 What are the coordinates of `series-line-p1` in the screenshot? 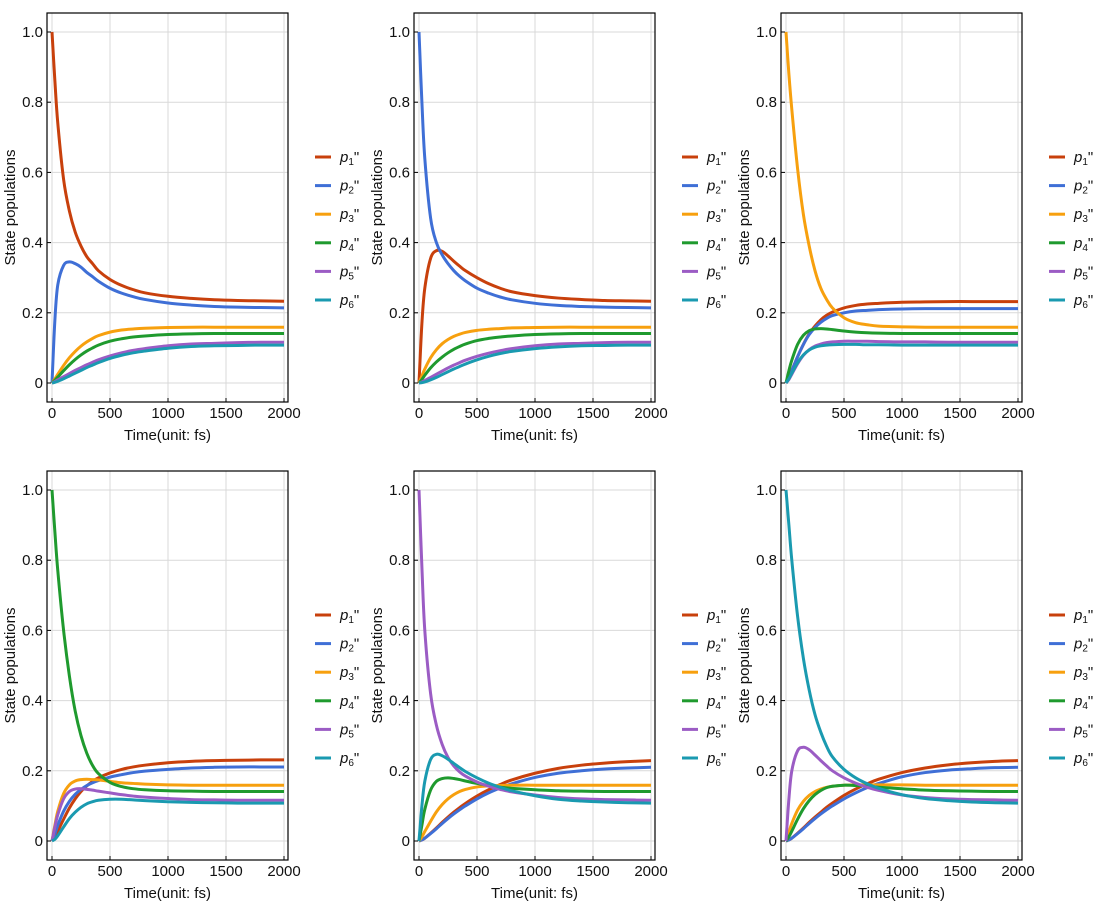 It's located at (167, 800).